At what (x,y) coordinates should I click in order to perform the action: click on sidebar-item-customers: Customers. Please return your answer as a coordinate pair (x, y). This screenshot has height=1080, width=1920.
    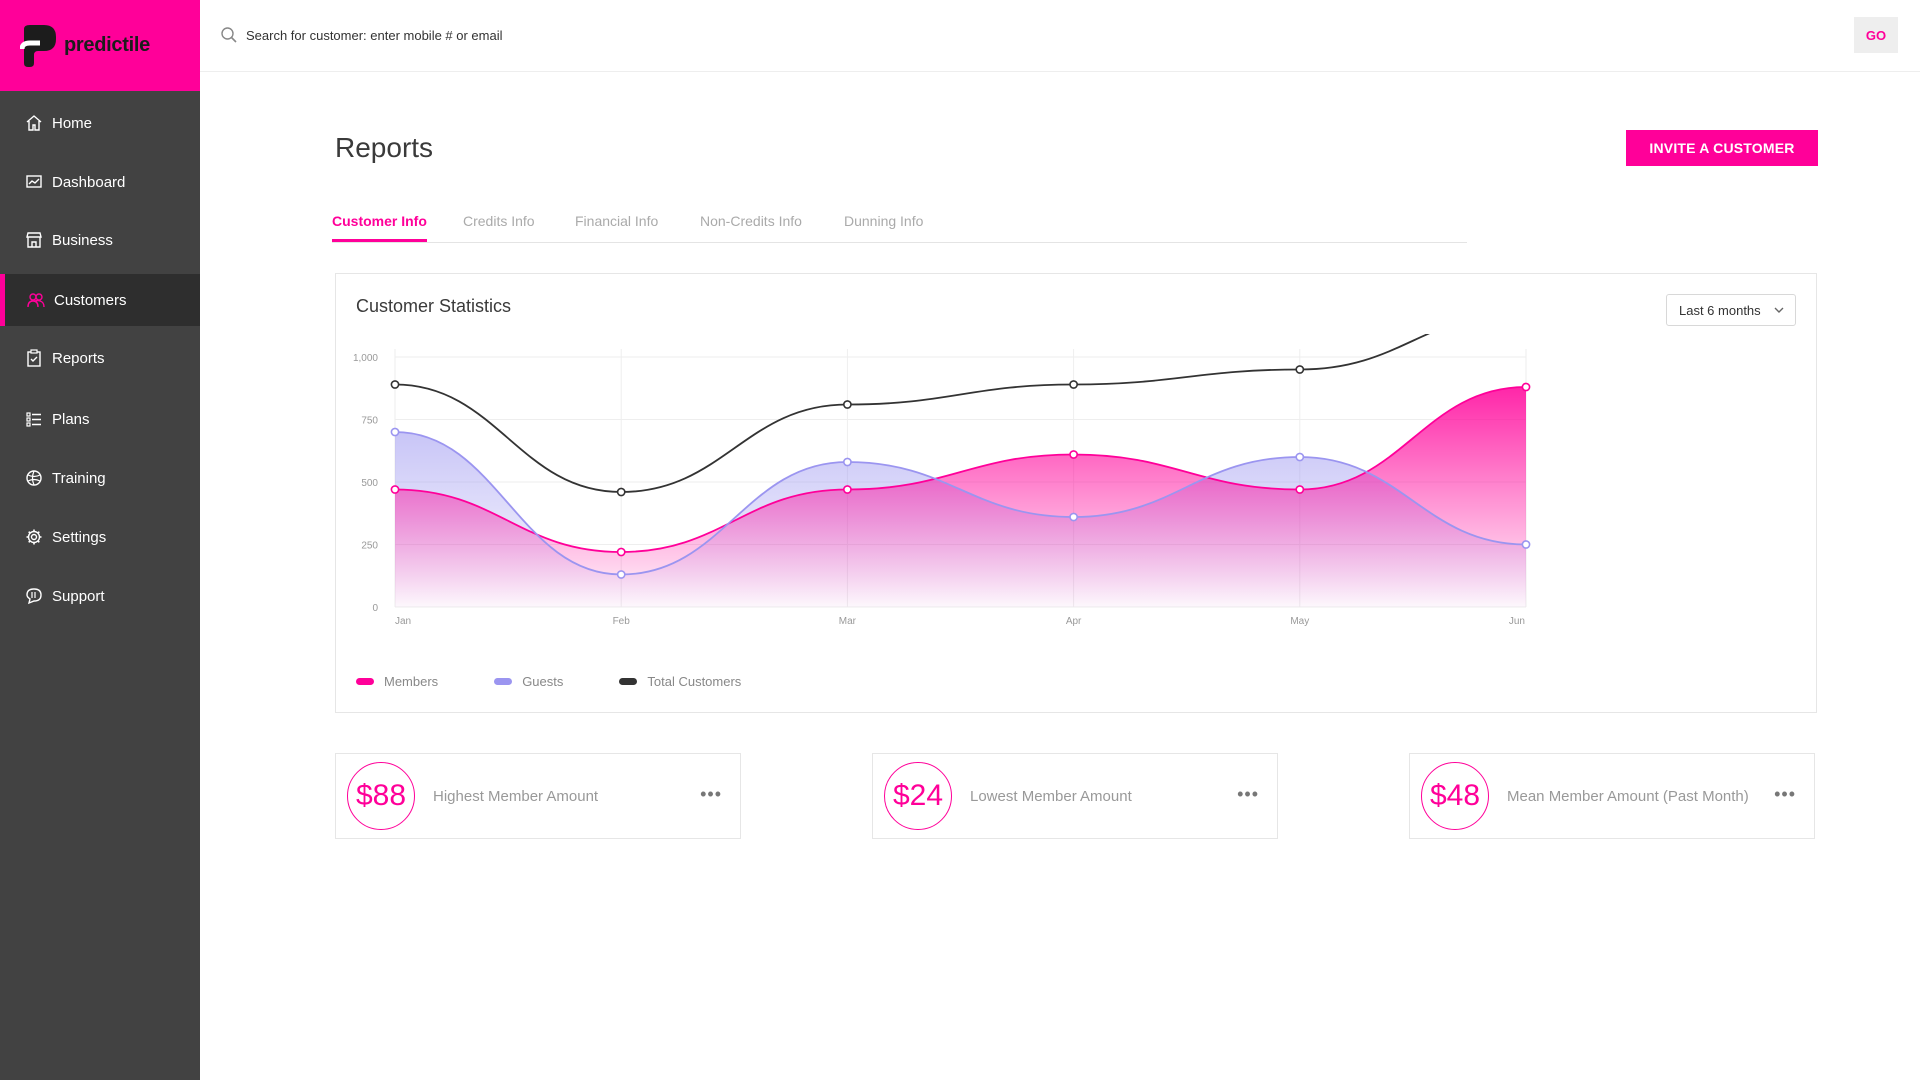
    Looking at the image, I should click on (100, 300).